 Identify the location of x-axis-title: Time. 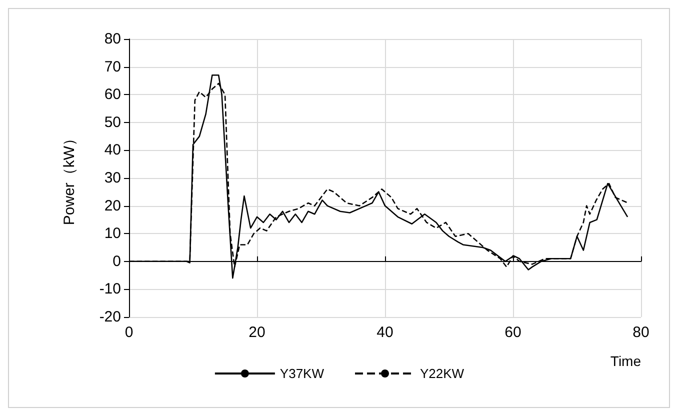
(626, 361).